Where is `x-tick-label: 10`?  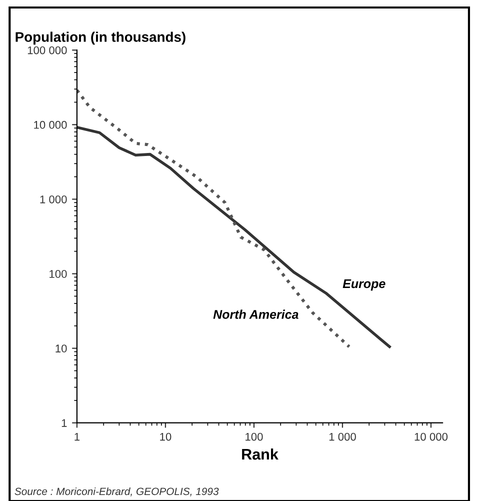 x-tick-label: 10 is located at coordinates (166, 436).